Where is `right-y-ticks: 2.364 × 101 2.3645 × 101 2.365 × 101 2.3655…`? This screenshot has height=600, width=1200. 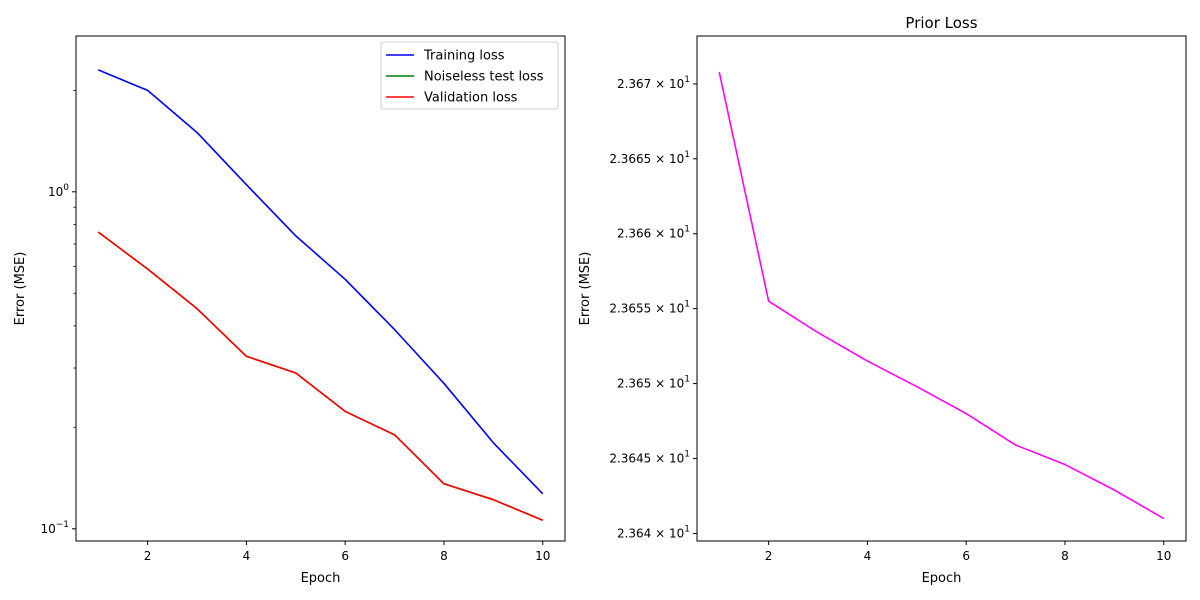 right-y-ticks: 2.364 × 101 2.3645 × 101 2.365 × 101 2.3655… is located at coordinates (653, 308).